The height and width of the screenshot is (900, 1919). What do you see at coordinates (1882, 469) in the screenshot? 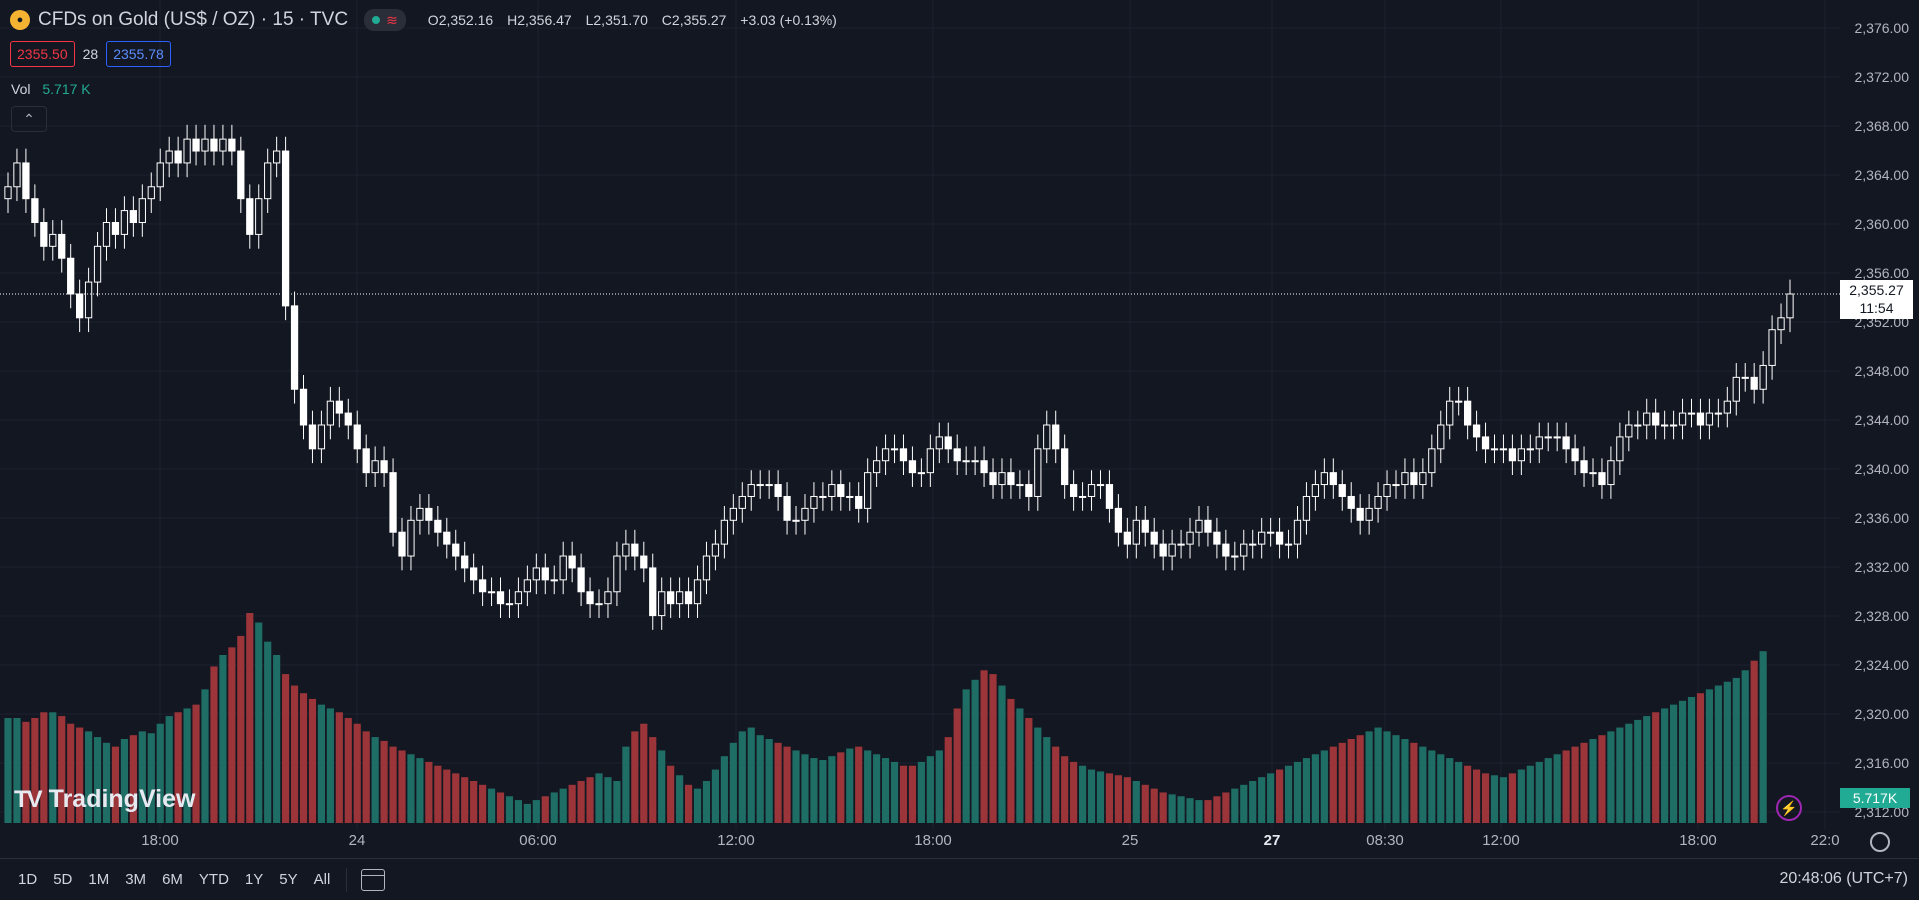
I see `price-tick: 2,340.00` at bounding box center [1882, 469].